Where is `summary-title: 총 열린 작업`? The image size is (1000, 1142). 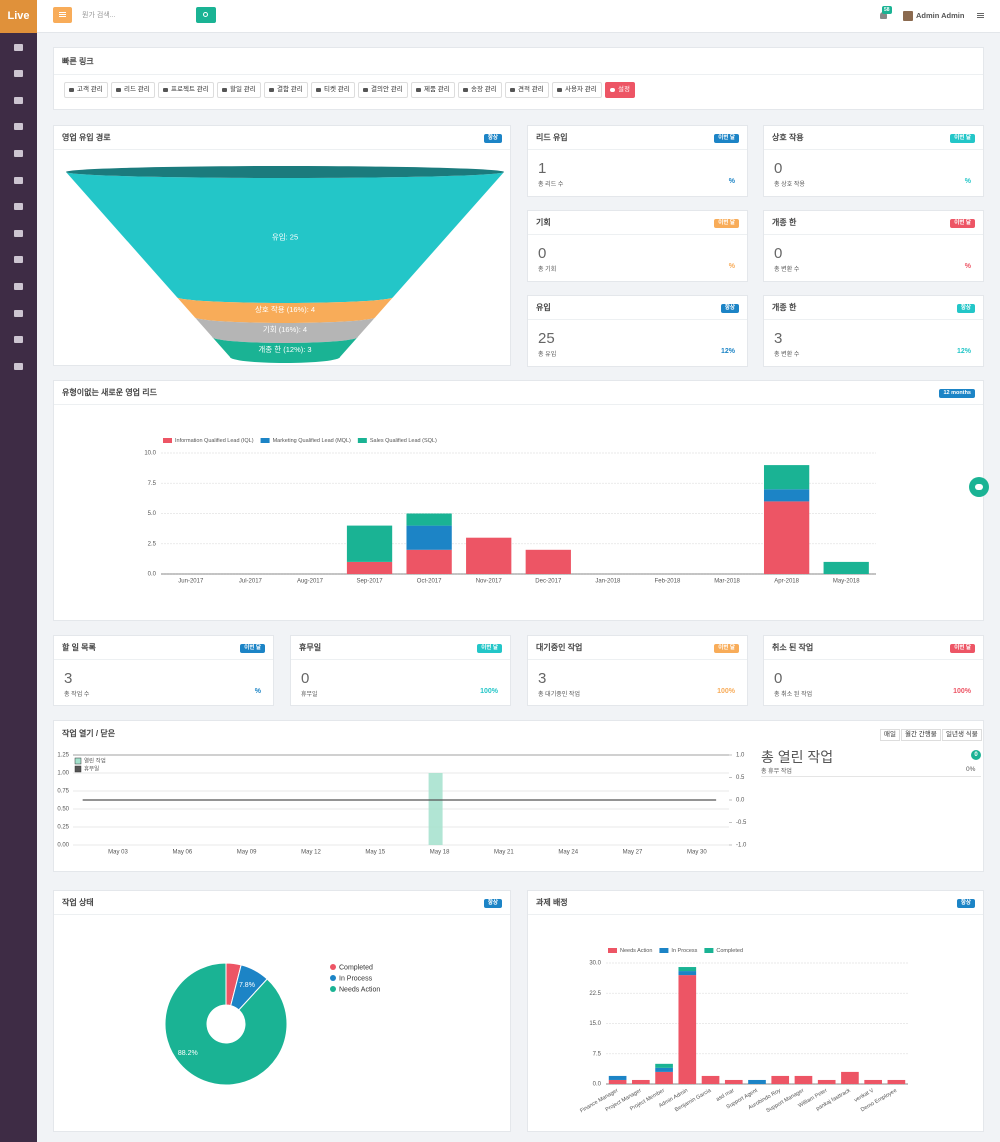 summary-title: 총 열린 작업 is located at coordinates (797, 757).